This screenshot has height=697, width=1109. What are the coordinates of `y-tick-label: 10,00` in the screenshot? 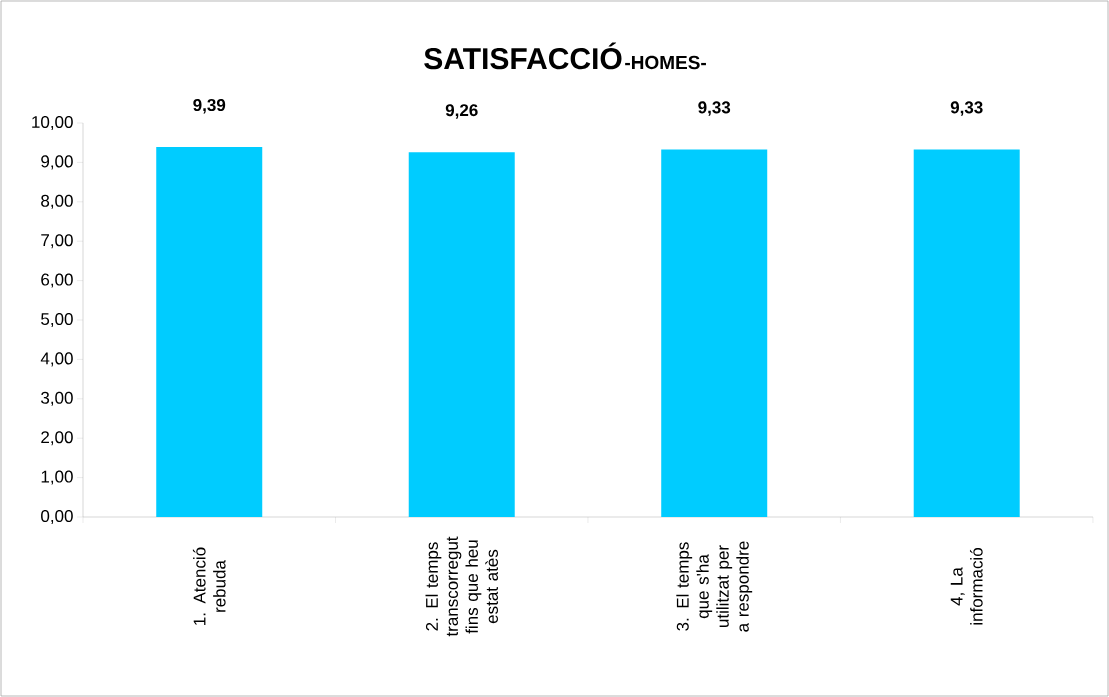 It's located at (52, 123).